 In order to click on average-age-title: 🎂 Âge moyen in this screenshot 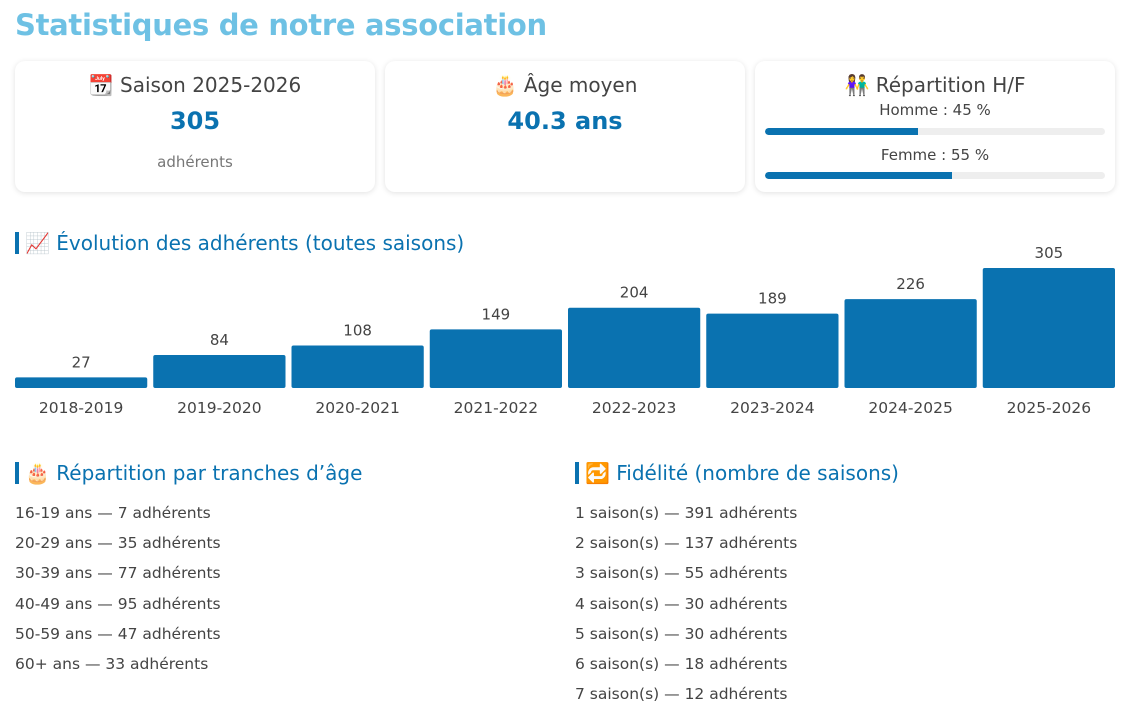, I will do `click(565, 85)`.